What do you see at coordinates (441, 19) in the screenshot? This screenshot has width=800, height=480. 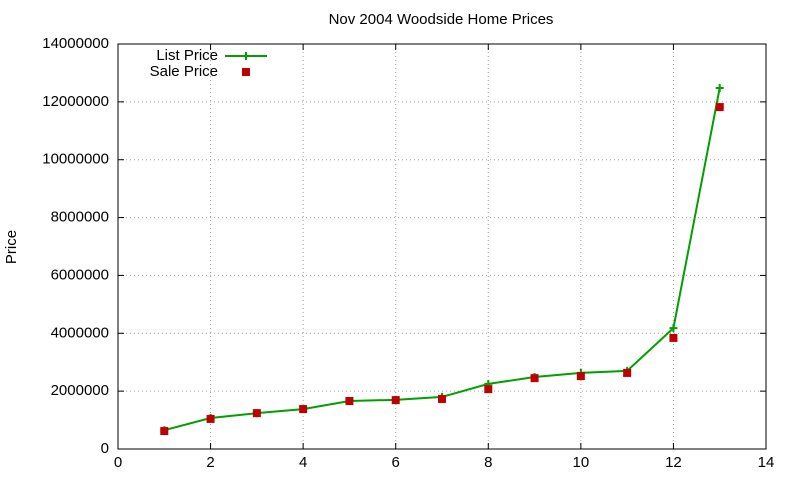 I see `chart-title: Nov 2004 Woodside Home Prices` at bounding box center [441, 19].